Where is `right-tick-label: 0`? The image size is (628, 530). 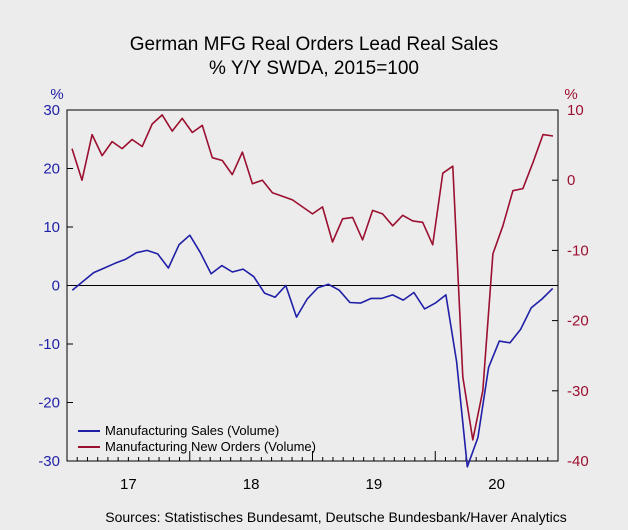
right-tick-label: 0 is located at coordinates (571, 180).